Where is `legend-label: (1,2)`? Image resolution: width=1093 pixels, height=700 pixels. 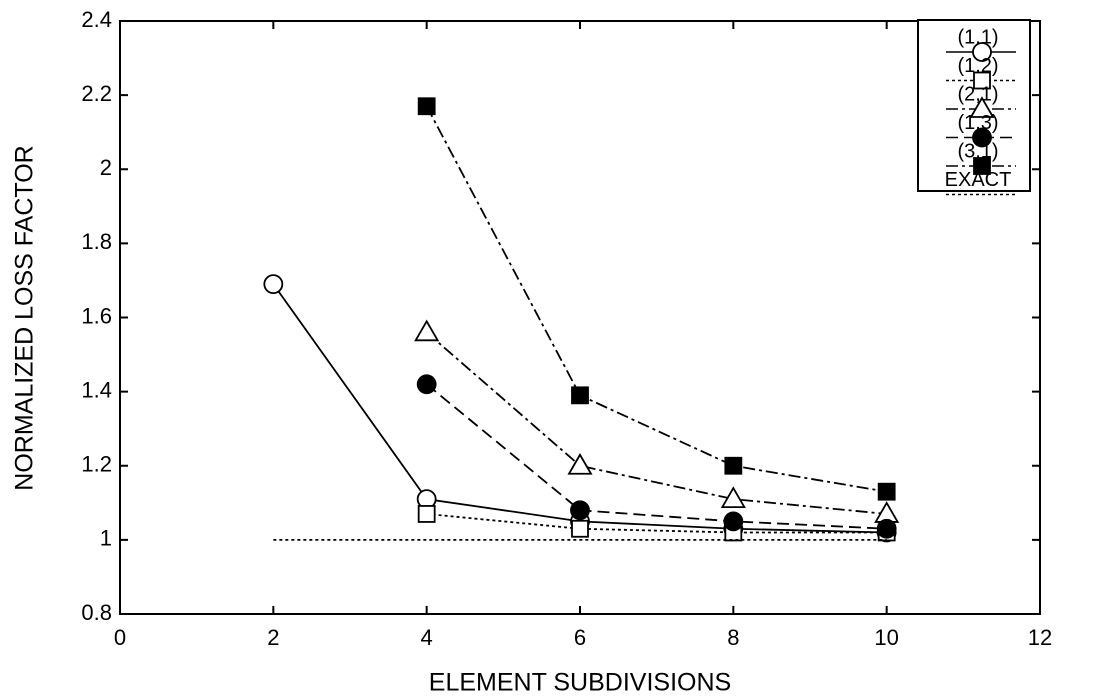 legend-label: (1,2) is located at coordinates (977, 66).